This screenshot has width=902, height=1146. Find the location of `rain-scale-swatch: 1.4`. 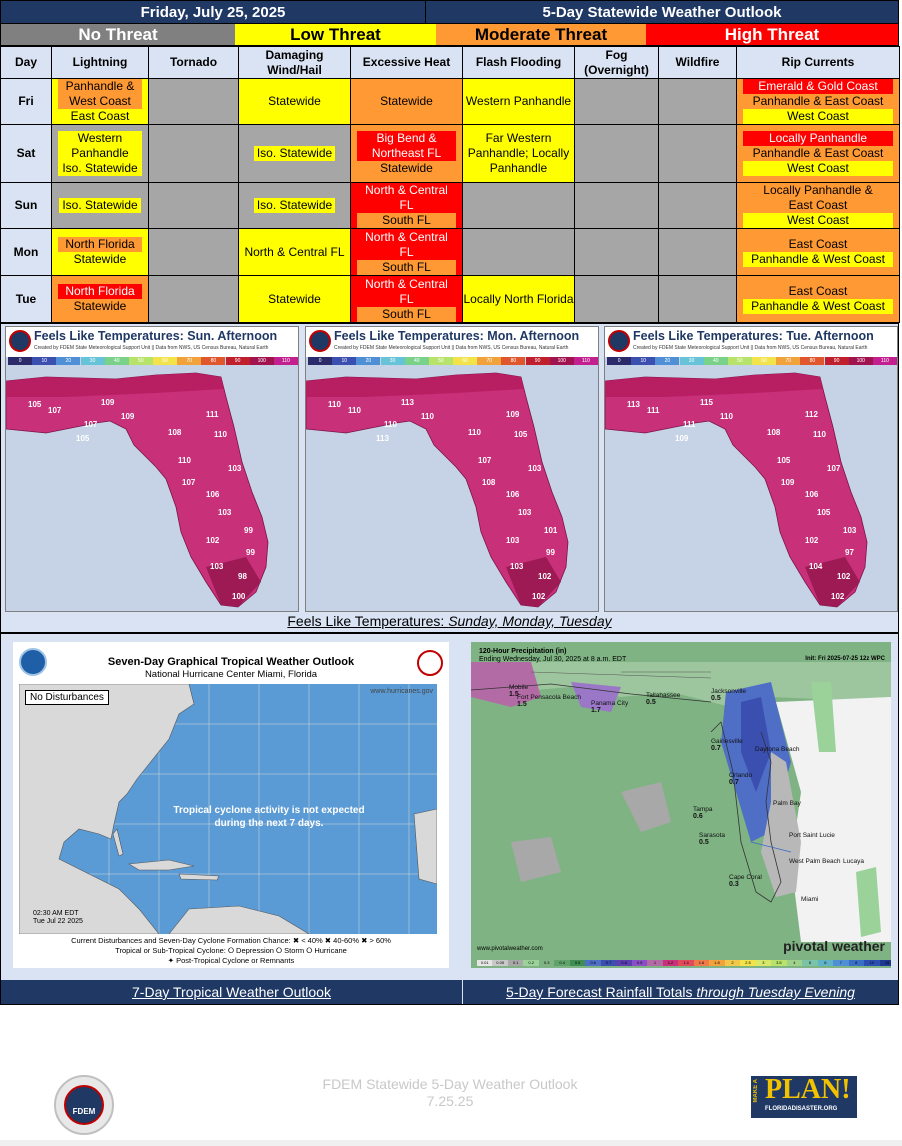

rain-scale-swatch: 1.4 is located at coordinates (686, 963).